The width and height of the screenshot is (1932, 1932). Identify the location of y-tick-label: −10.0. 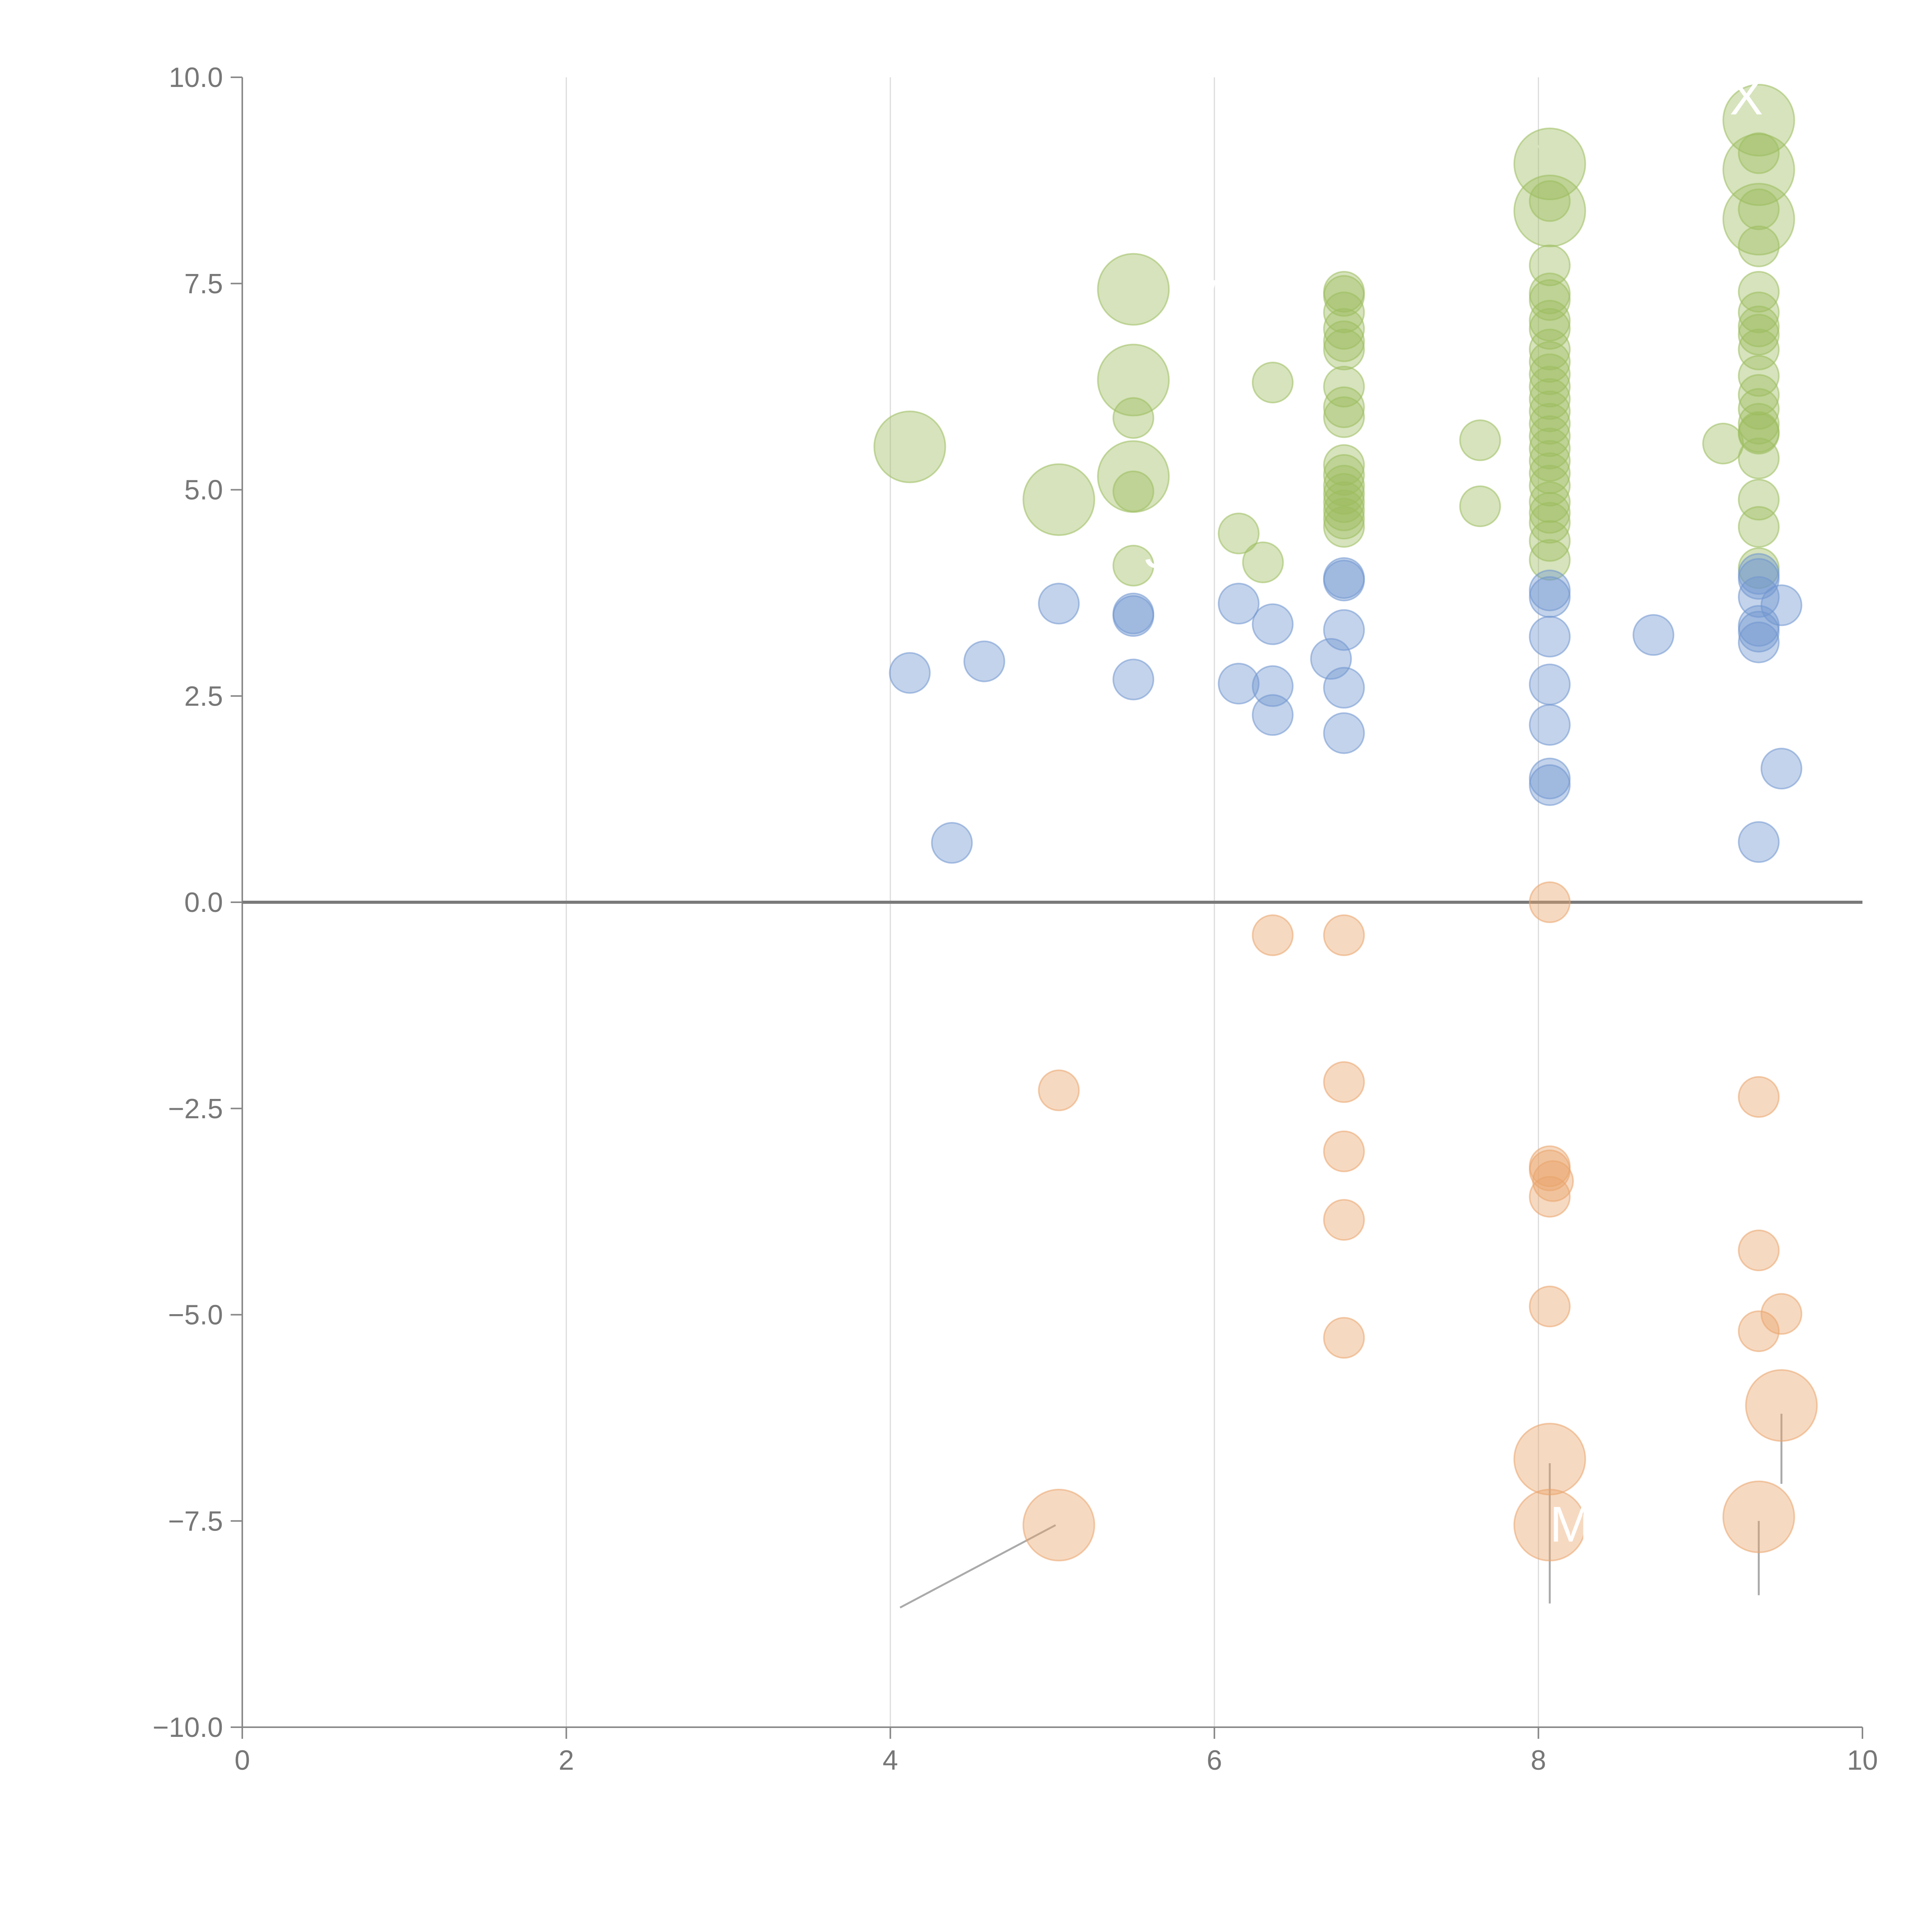
(188, 1728).